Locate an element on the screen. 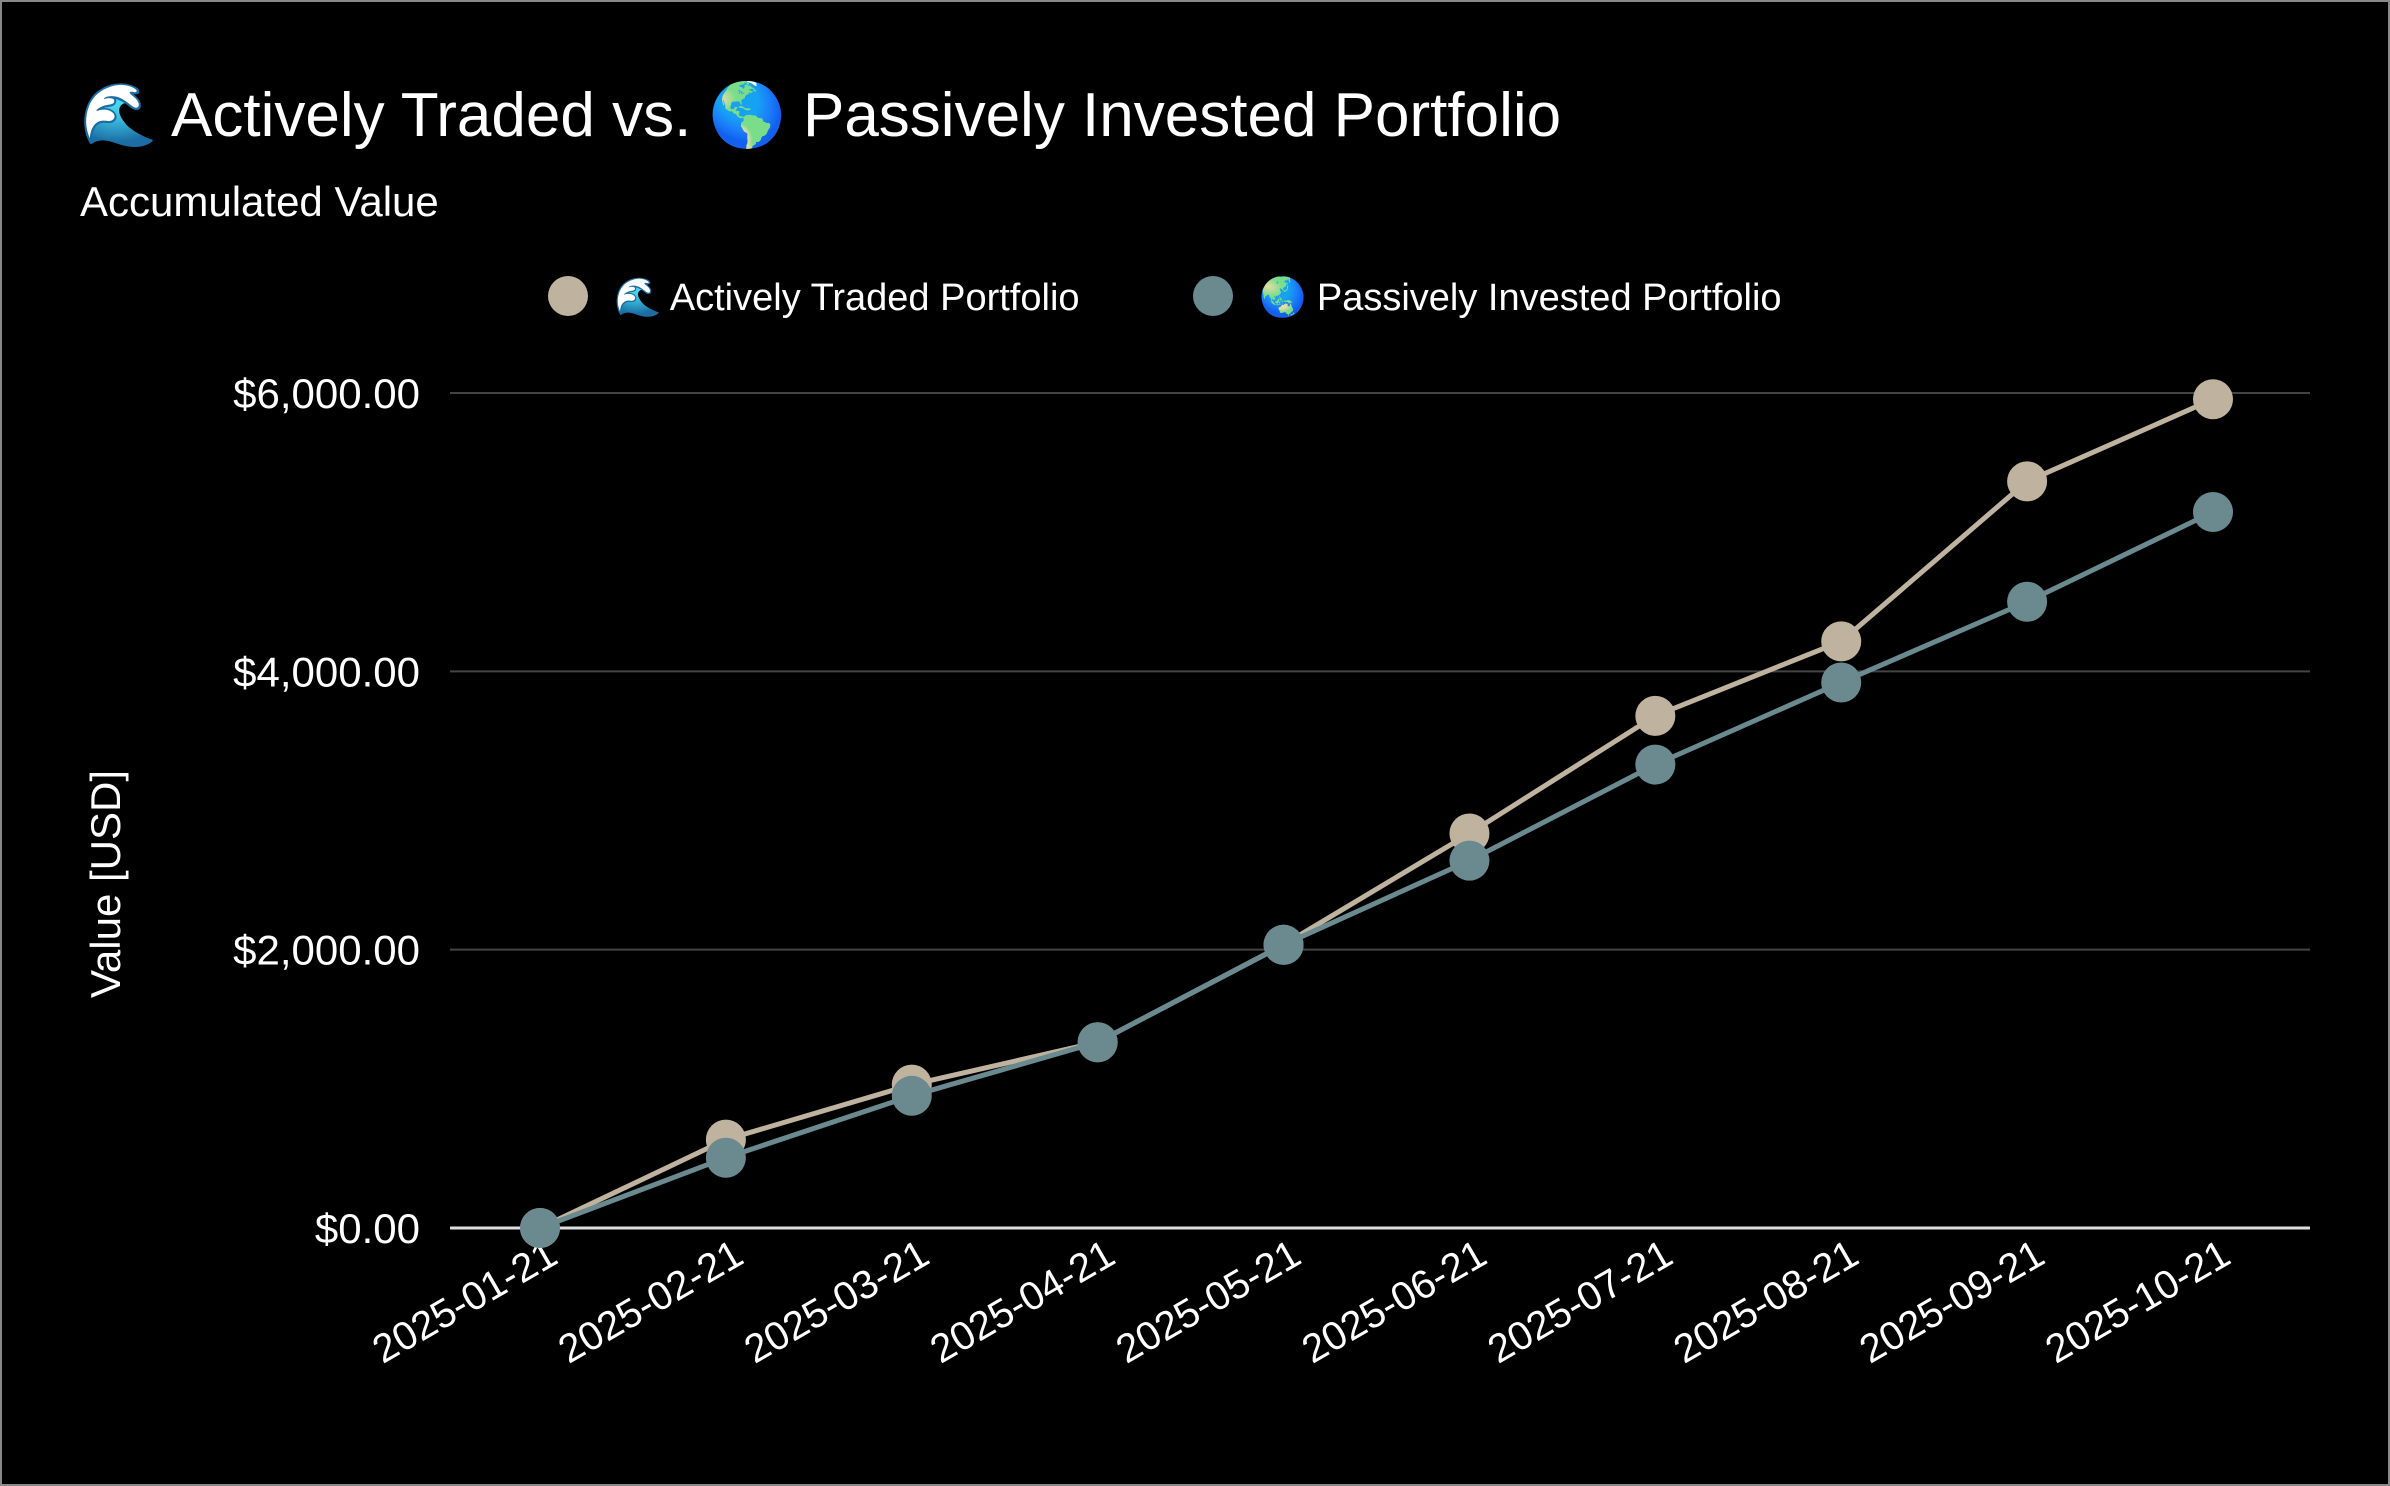  y-axis-label: Value [USD] is located at coordinates (105, 884).